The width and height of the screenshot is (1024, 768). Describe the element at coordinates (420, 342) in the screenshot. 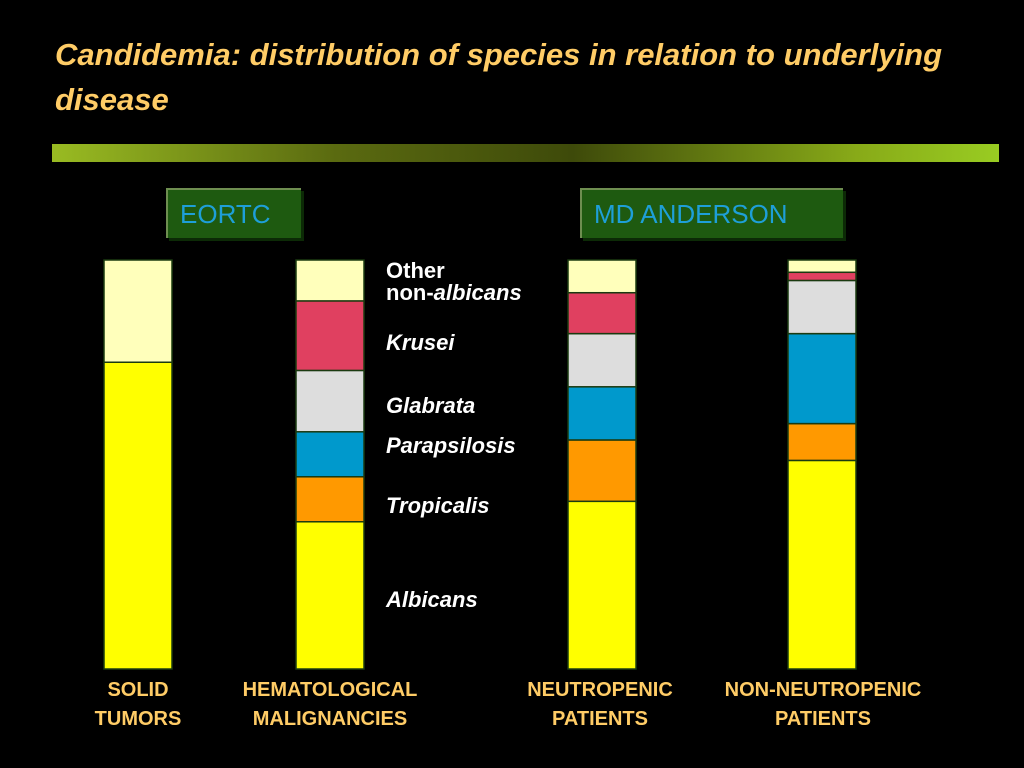

I see `legend-krusei: Krusei` at that location.